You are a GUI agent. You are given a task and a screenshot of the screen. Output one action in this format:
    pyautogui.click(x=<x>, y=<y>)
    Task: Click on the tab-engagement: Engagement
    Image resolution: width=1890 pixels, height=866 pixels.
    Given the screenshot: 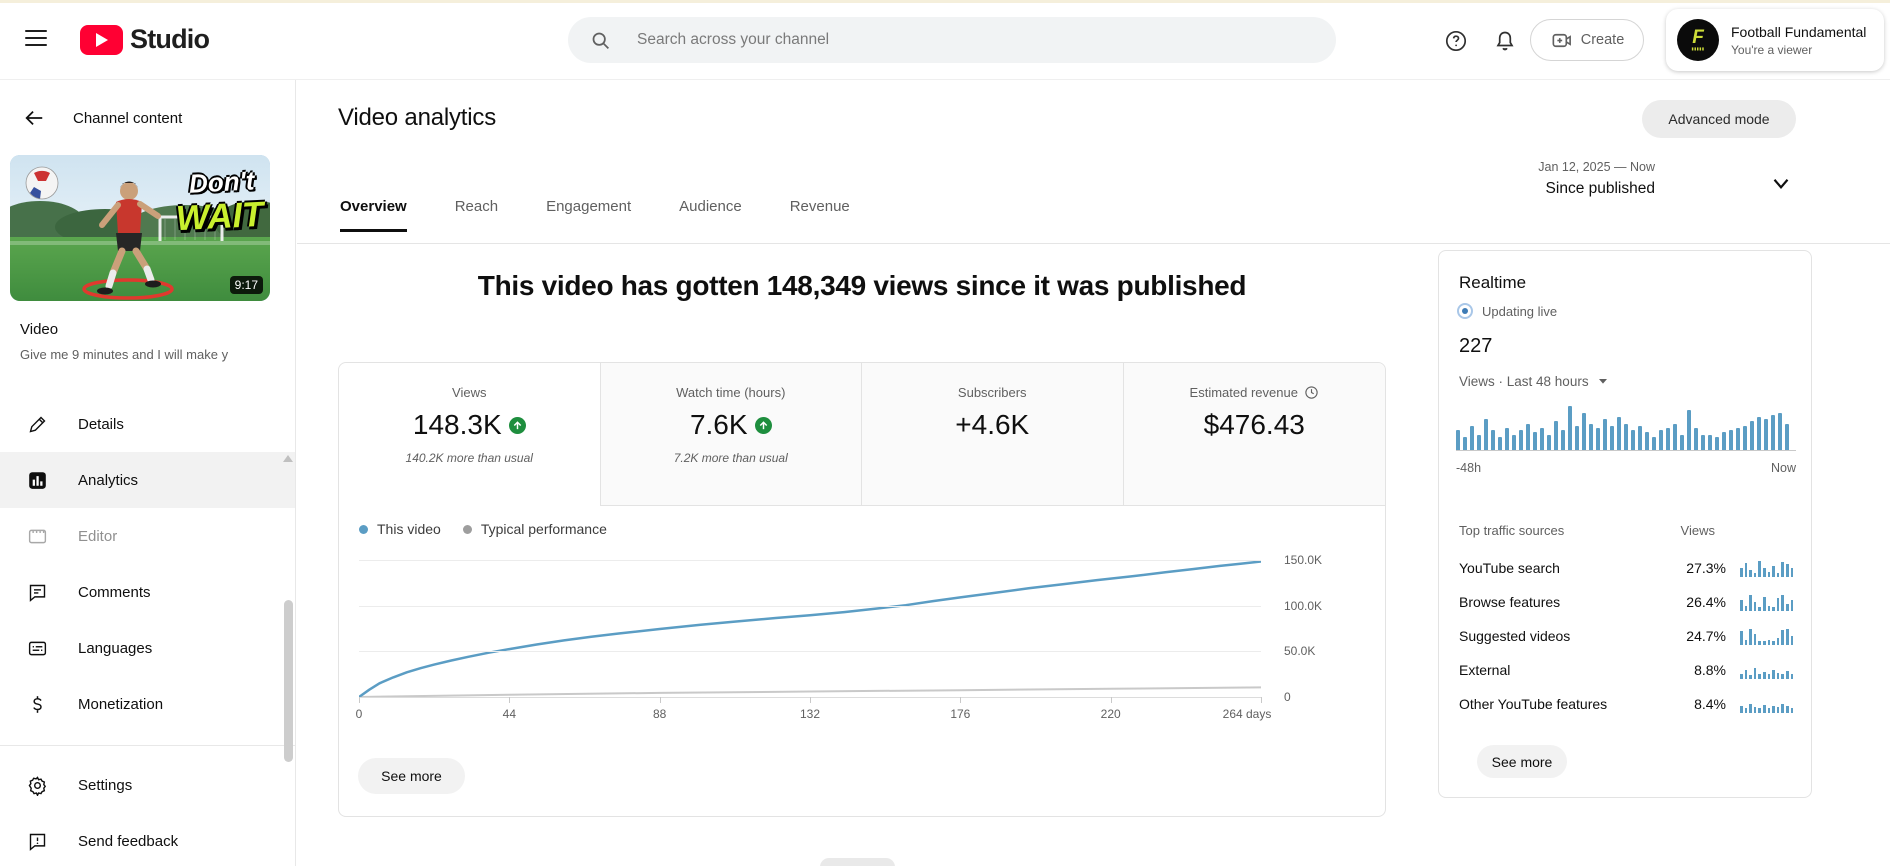 What is the action you would take?
    pyautogui.click(x=589, y=206)
    